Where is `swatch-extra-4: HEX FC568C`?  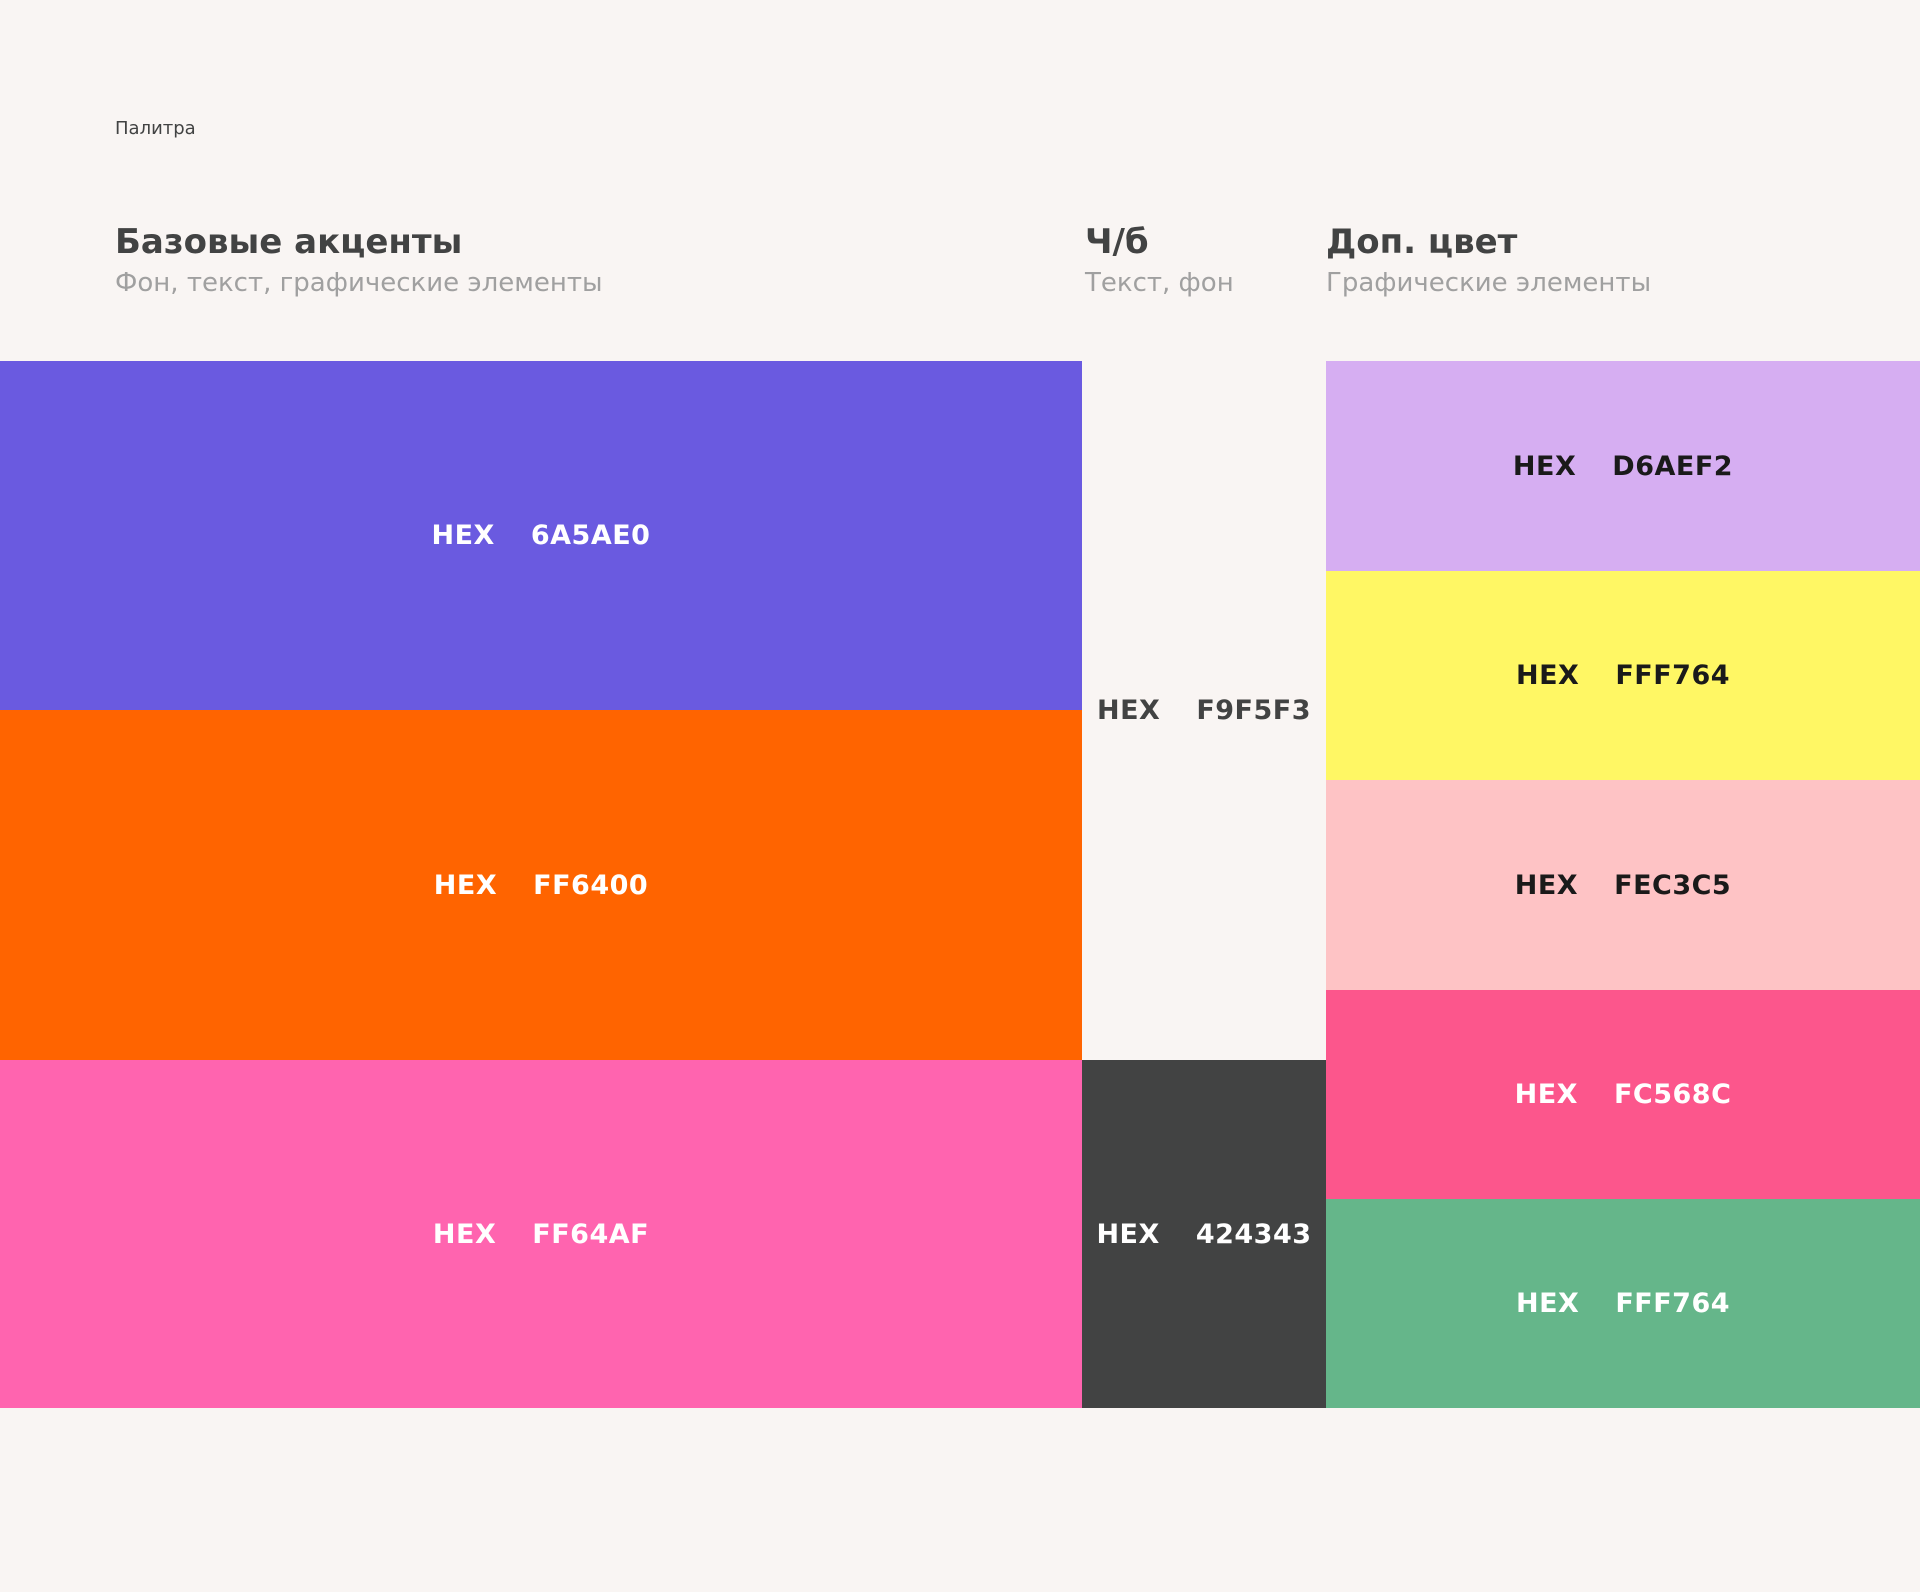 swatch-extra-4: HEX FC568C is located at coordinates (1623, 1094).